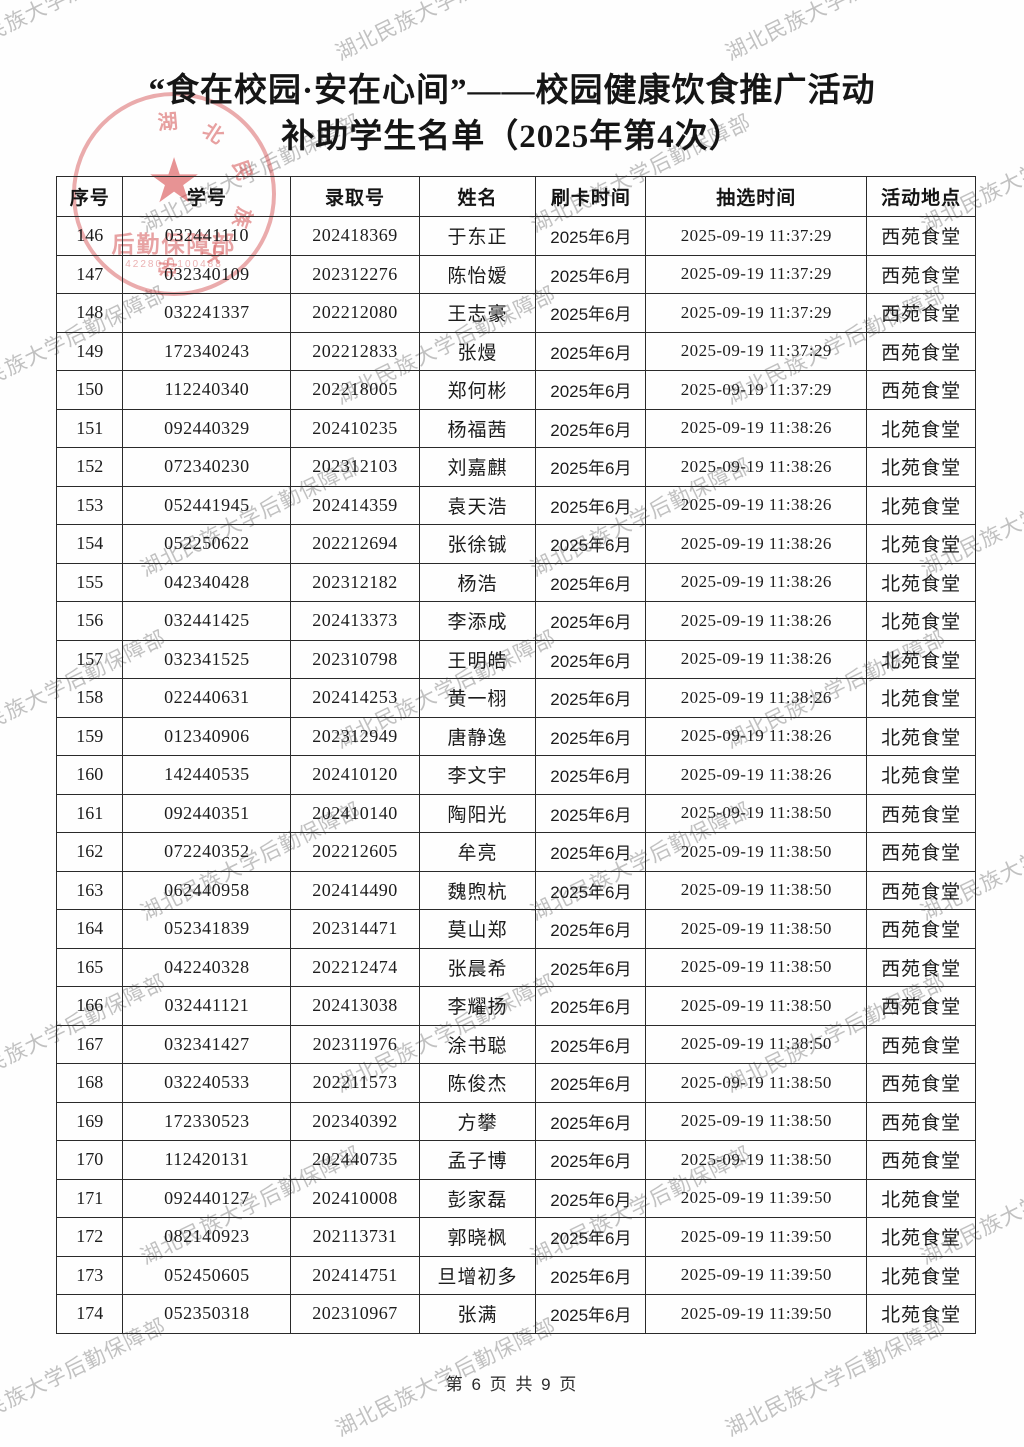 The width and height of the screenshot is (1024, 1447). What do you see at coordinates (355, 890) in the screenshot?
I see `cell-adm: 202414490` at bounding box center [355, 890].